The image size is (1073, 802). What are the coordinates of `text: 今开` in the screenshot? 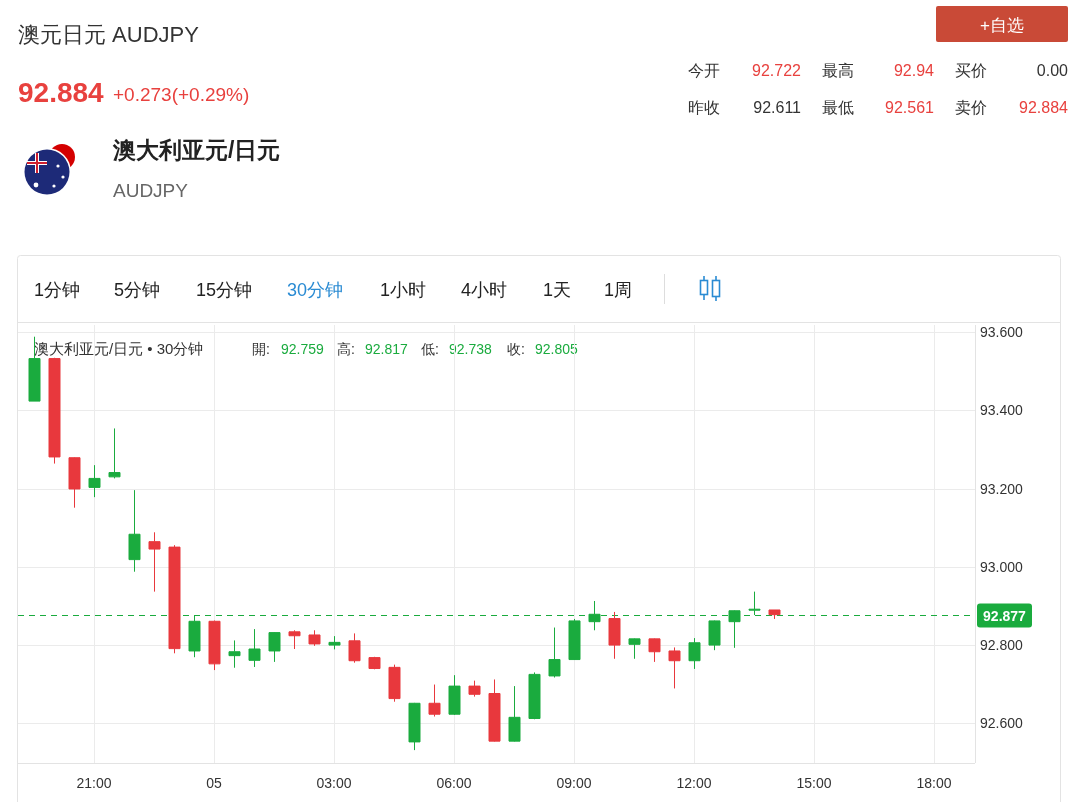 It's located at (704, 70).